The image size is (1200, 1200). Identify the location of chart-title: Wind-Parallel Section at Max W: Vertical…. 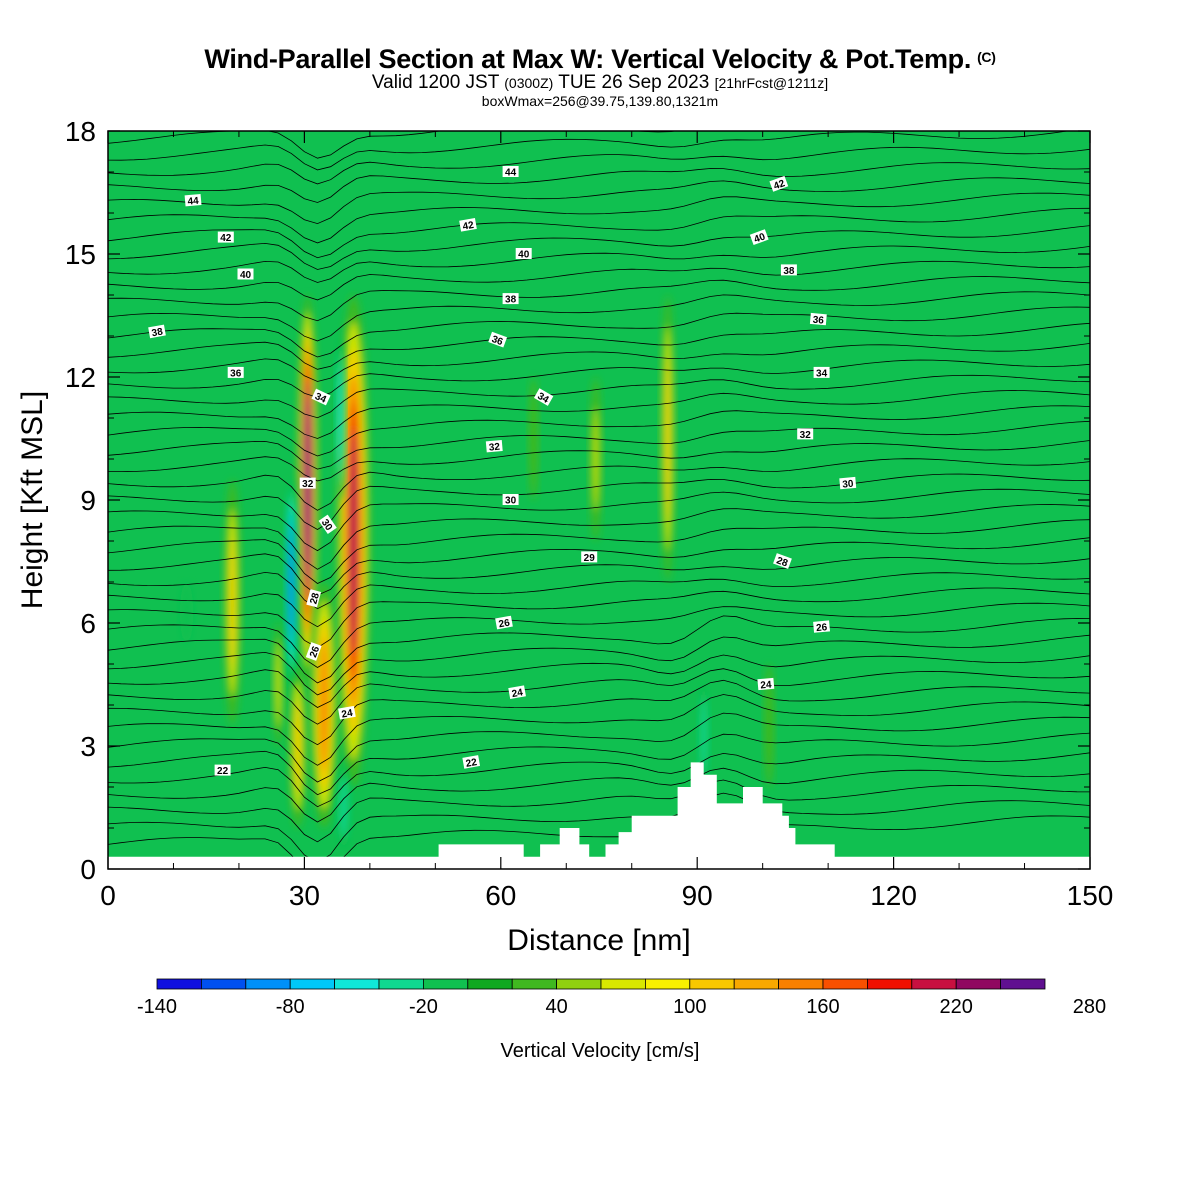
(600, 59).